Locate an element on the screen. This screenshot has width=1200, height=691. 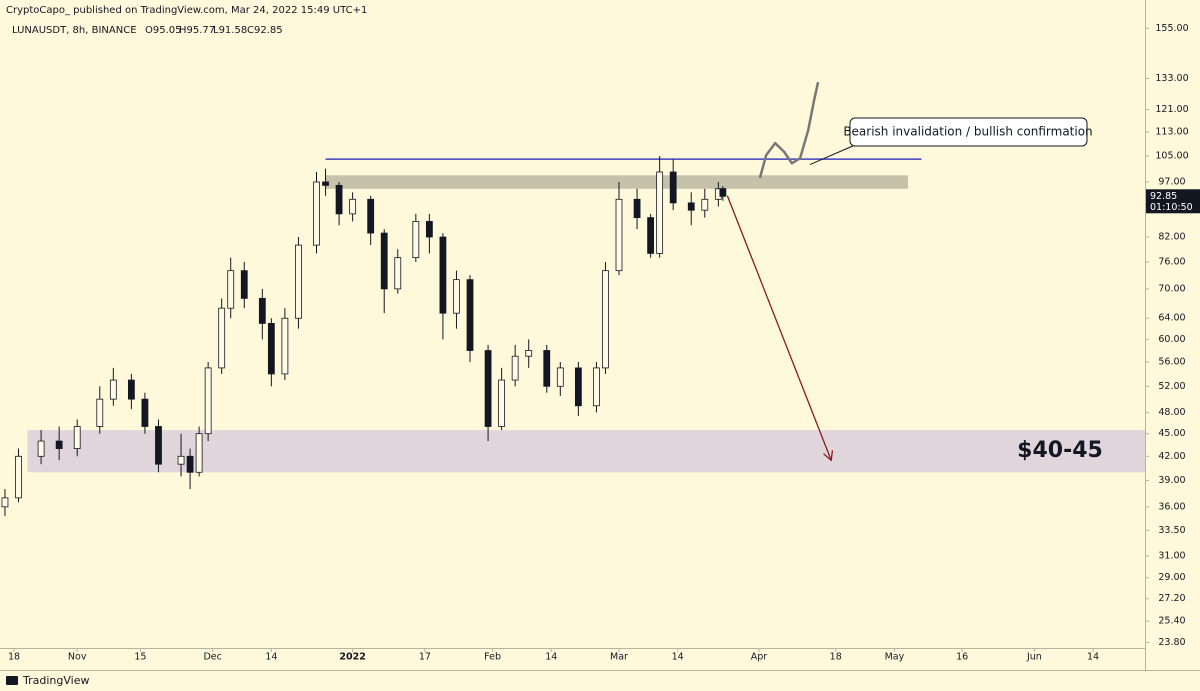
y-tick-label: 29.00 is located at coordinates (1171, 577).